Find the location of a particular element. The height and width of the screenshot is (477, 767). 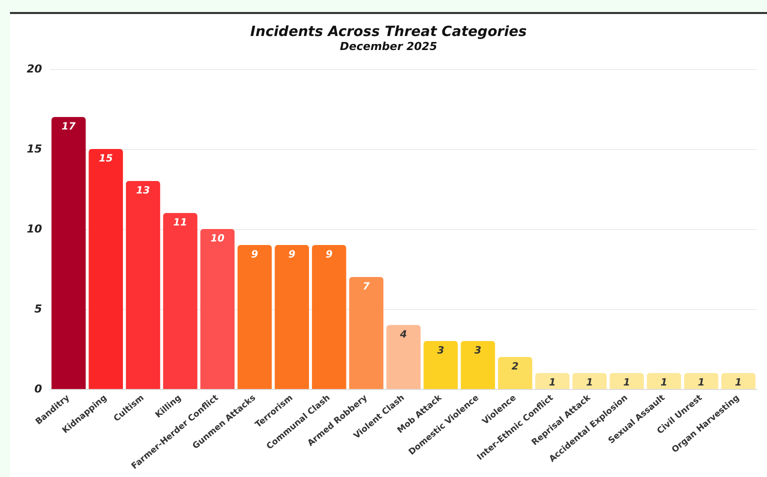

data-label: 11 is located at coordinates (180, 223).